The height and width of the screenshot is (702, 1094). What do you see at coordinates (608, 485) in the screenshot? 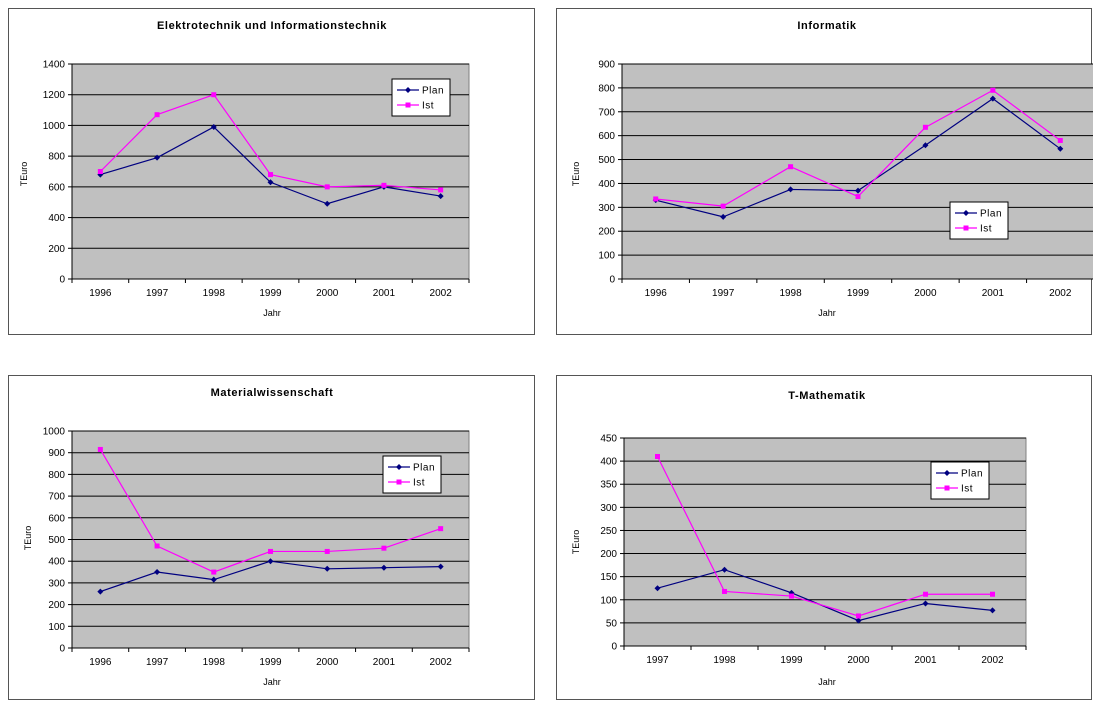
I see `y-tick-label: 350` at bounding box center [608, 485].